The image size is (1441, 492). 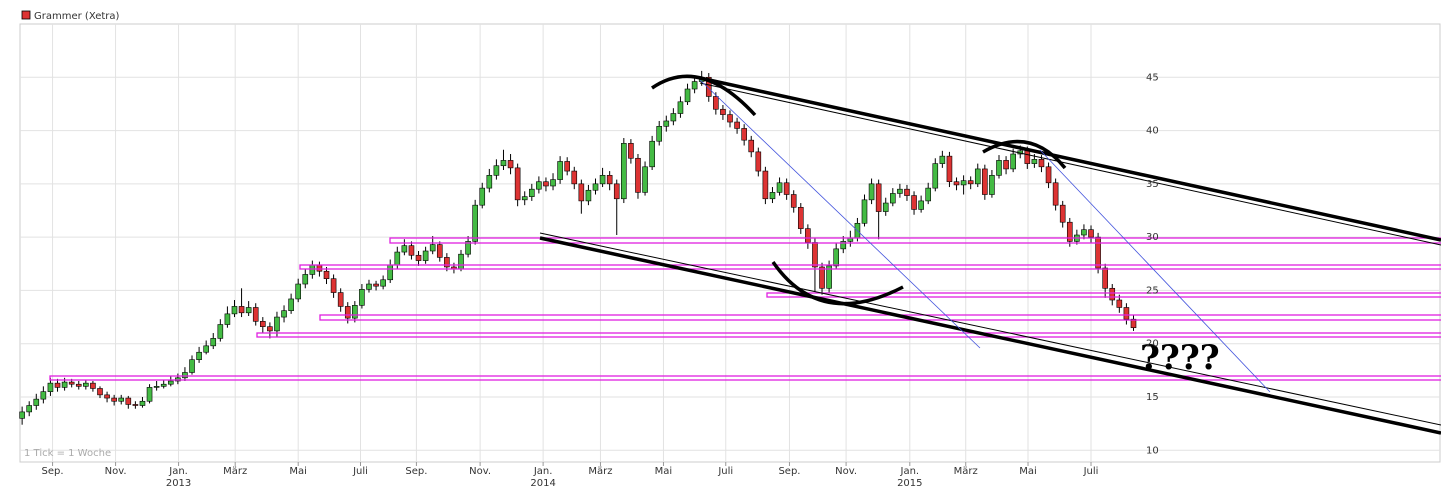 What do you see at coordinates (53, 471) in the screenshot?
I see `x-tick-label: Sep.` at bounding box center [53, 471].